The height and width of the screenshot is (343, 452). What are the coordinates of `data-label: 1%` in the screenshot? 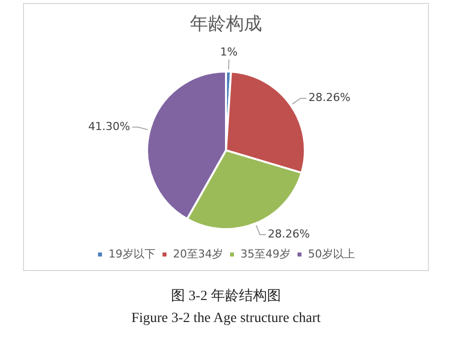 It's located at (229, 51).